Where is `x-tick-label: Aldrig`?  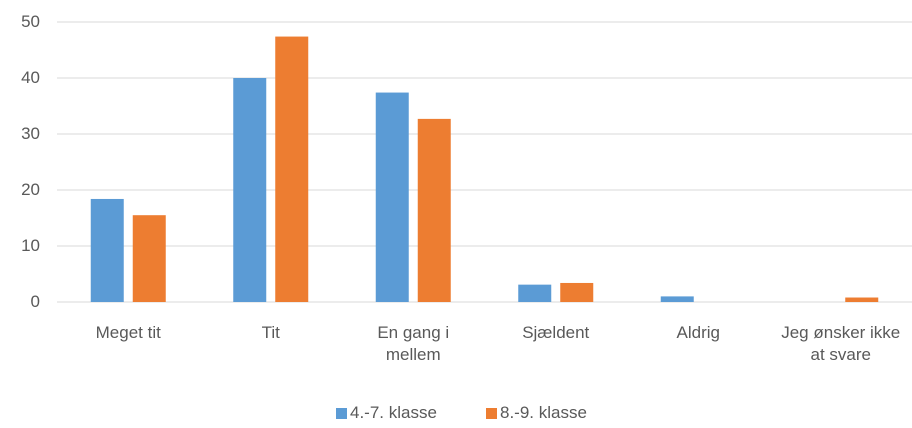 x-tick-label: Aldrig is located at coordinates (698, 332).